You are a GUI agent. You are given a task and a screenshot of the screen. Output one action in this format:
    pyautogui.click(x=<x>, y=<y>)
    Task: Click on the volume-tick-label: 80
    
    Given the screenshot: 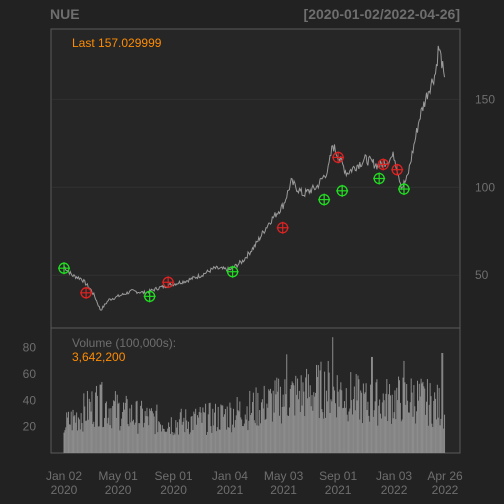 What is the action you would take?
    pyautogui.click(x=30, y=348)
    